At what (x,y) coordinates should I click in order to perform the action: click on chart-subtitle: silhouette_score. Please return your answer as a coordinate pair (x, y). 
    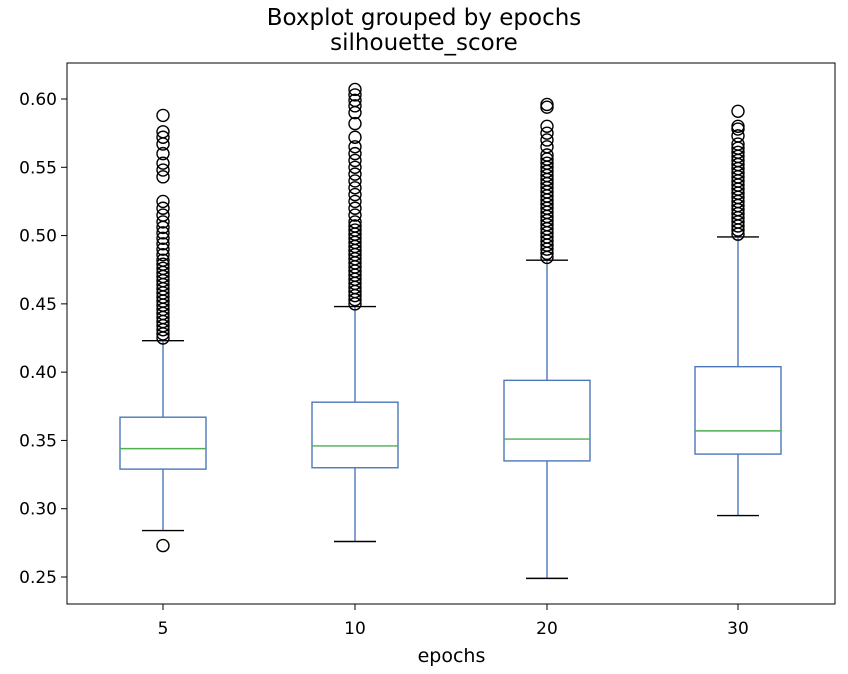
    Looking at the image, I should click on (424, 43).